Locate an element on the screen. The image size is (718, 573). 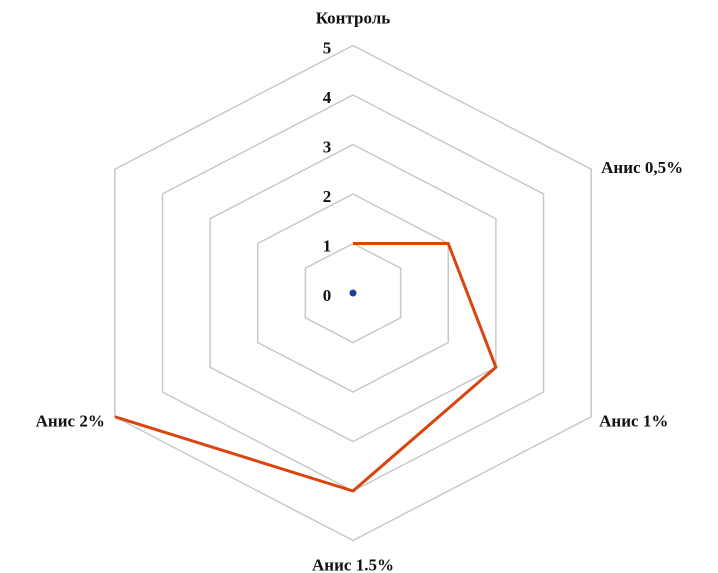
category-label: Контроль is located at coordinates (353, 17).